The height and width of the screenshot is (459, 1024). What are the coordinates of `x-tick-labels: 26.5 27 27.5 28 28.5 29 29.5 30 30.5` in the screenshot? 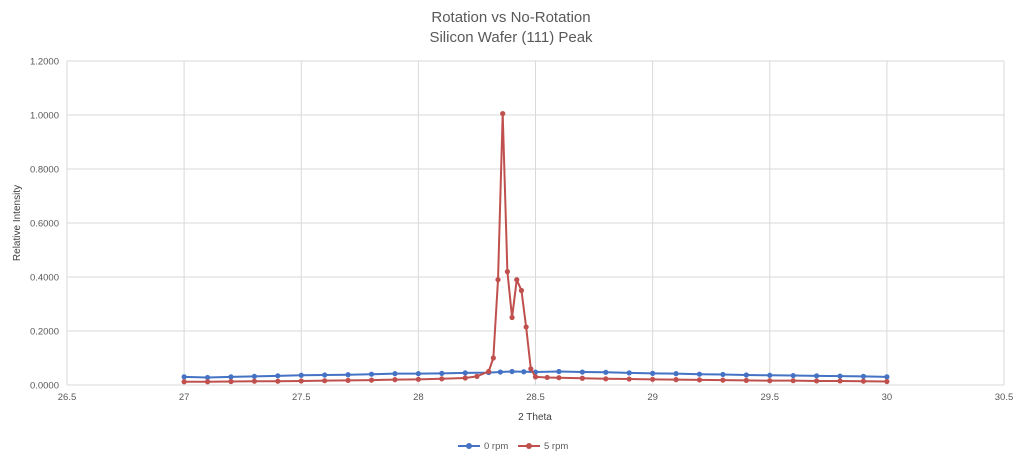 It's located at (536, 397).